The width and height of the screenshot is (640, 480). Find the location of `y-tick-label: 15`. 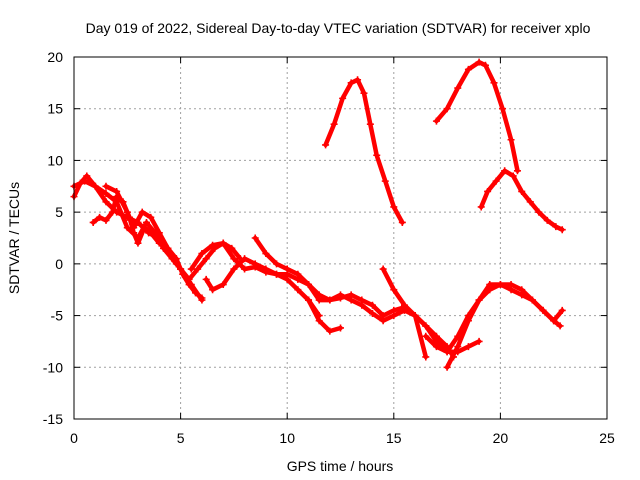

y-tick-label: 15 is located at coordinates (55, 109).